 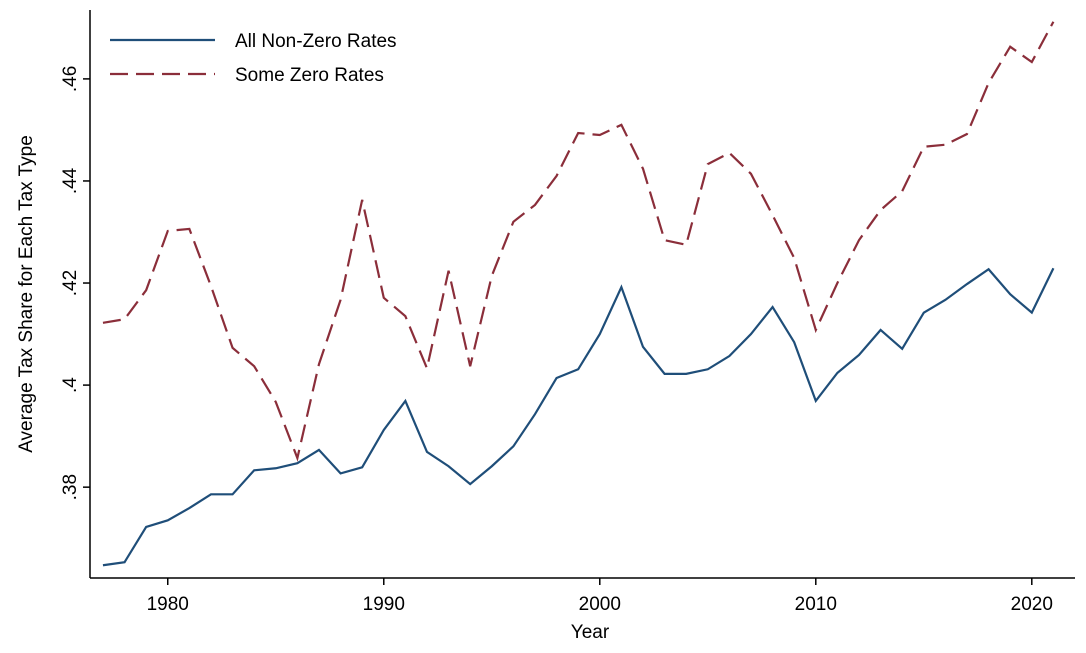 I want to click on x-tick-label: 2000, so click(x=600, y=604).